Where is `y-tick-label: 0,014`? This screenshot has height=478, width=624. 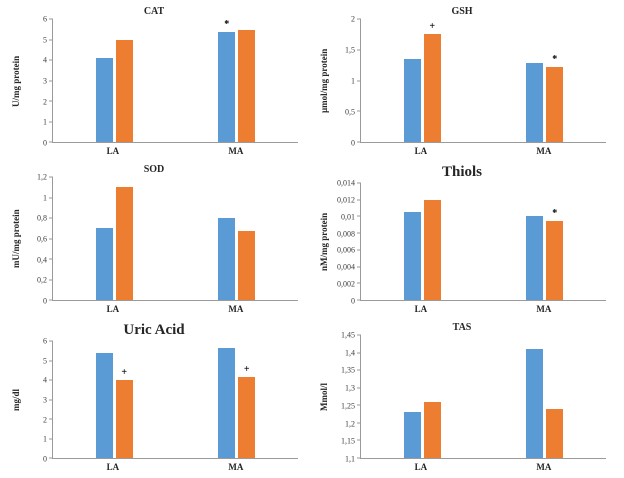 y-tick-label: 0,014 is located at coordinates (346, 183).